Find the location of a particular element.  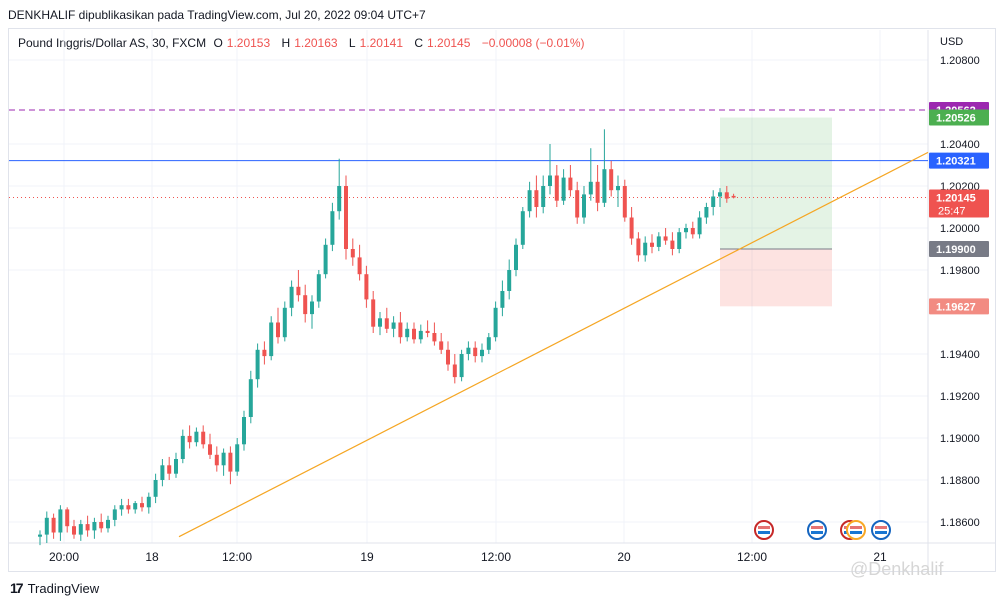

price-tag-label: 1.20145 is located at coordinates (956, 199).